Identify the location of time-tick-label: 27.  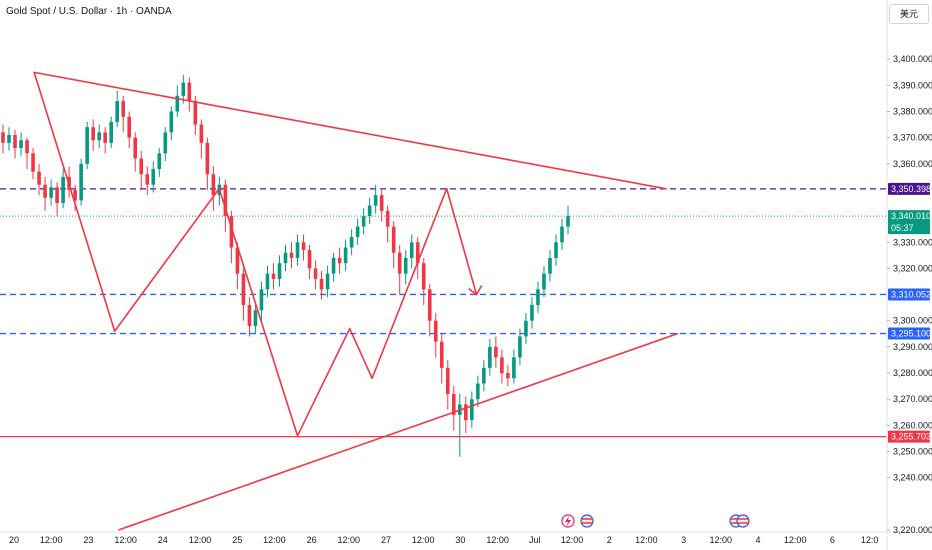
(386, 540).